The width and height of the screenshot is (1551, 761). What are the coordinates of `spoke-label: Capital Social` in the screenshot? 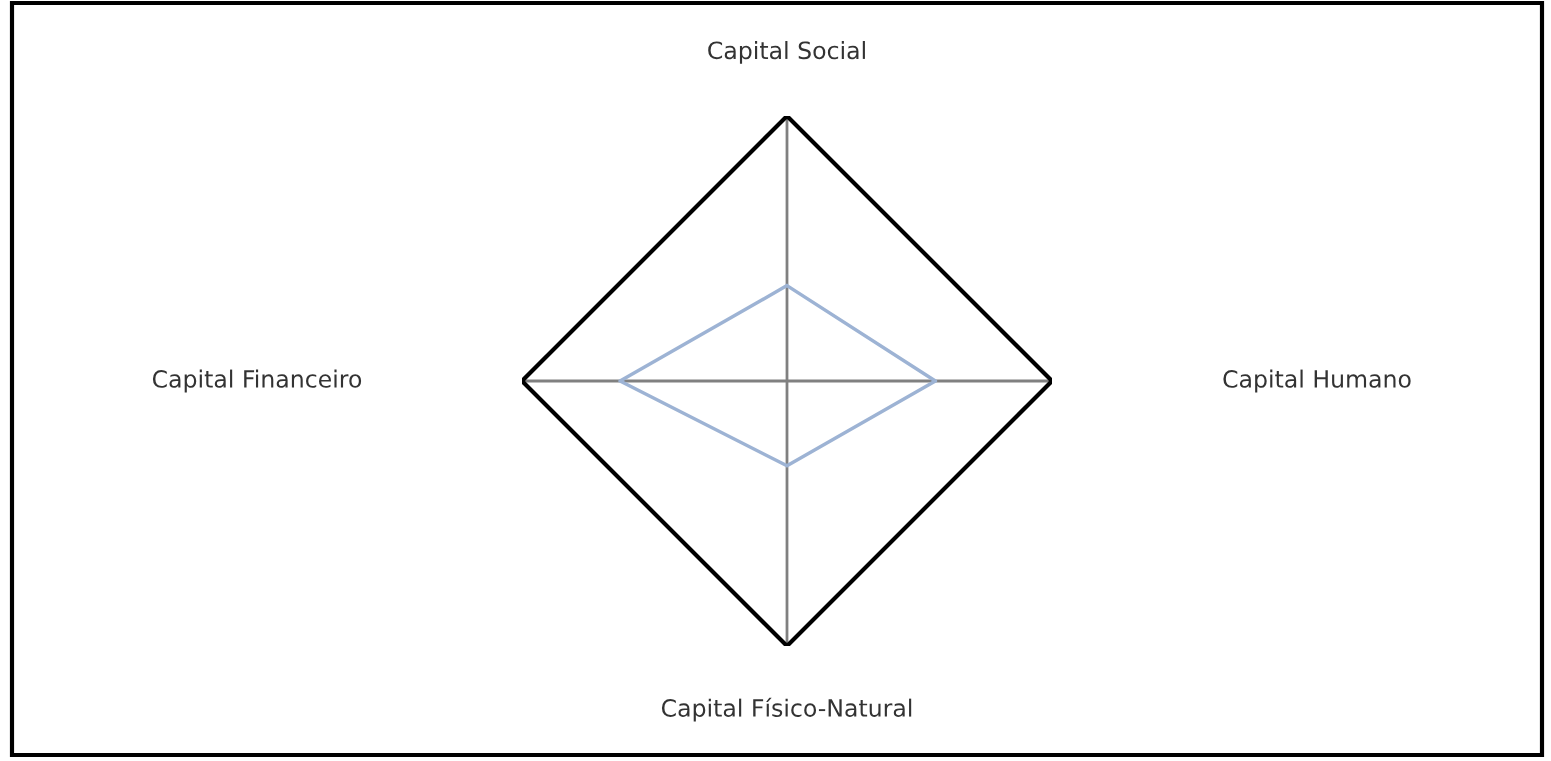 It's located at (786, 52).